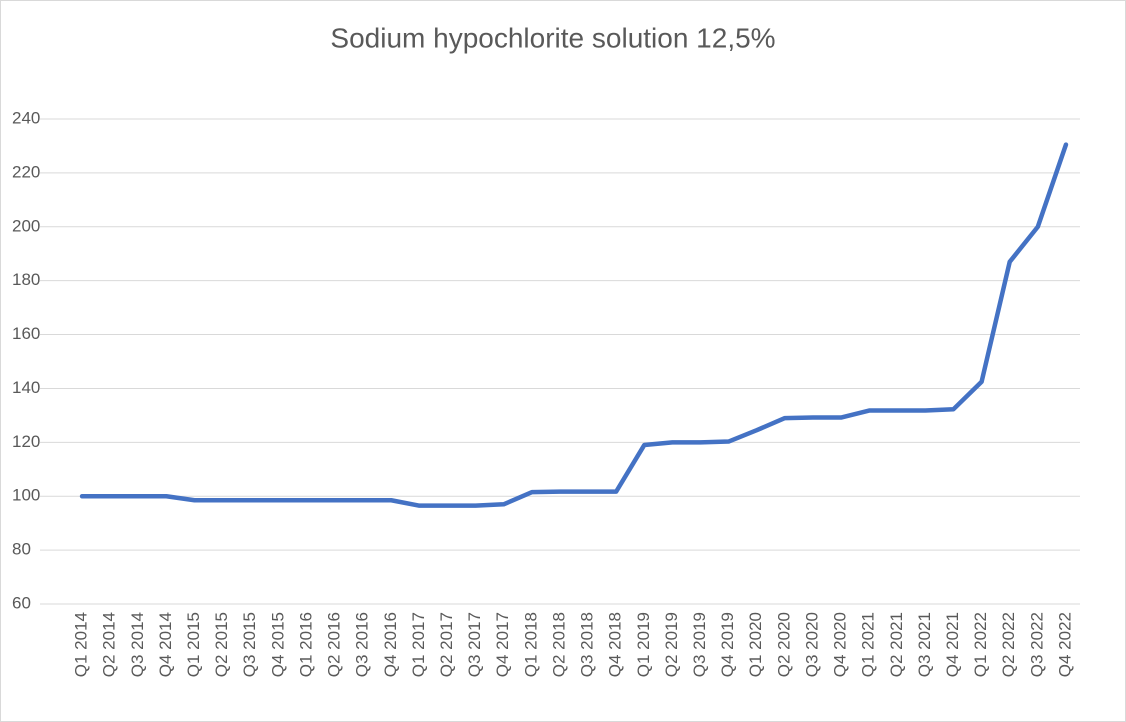 The image size is (1126, 722). I want to click on y-tick-label: 200, so click(26, 225).